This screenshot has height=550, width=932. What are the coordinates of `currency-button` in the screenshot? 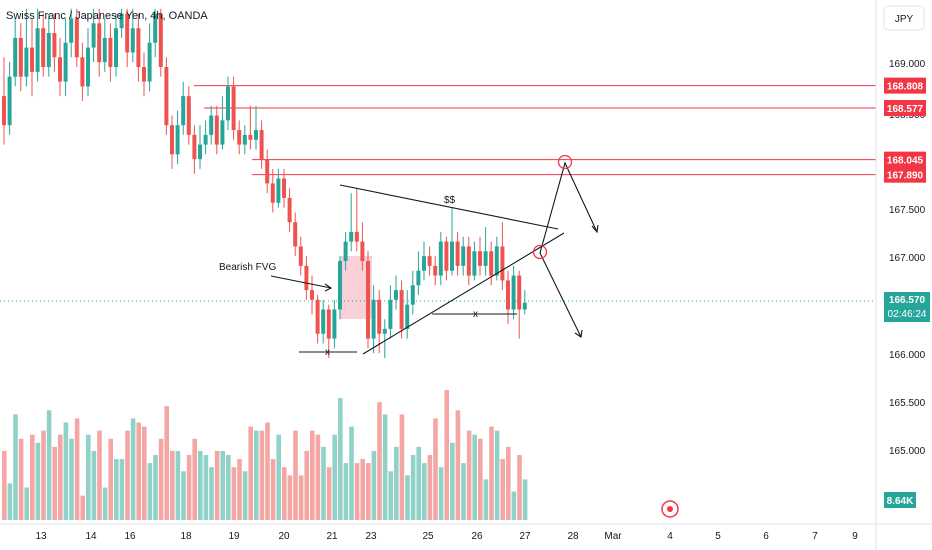 It's located at (904, 18).